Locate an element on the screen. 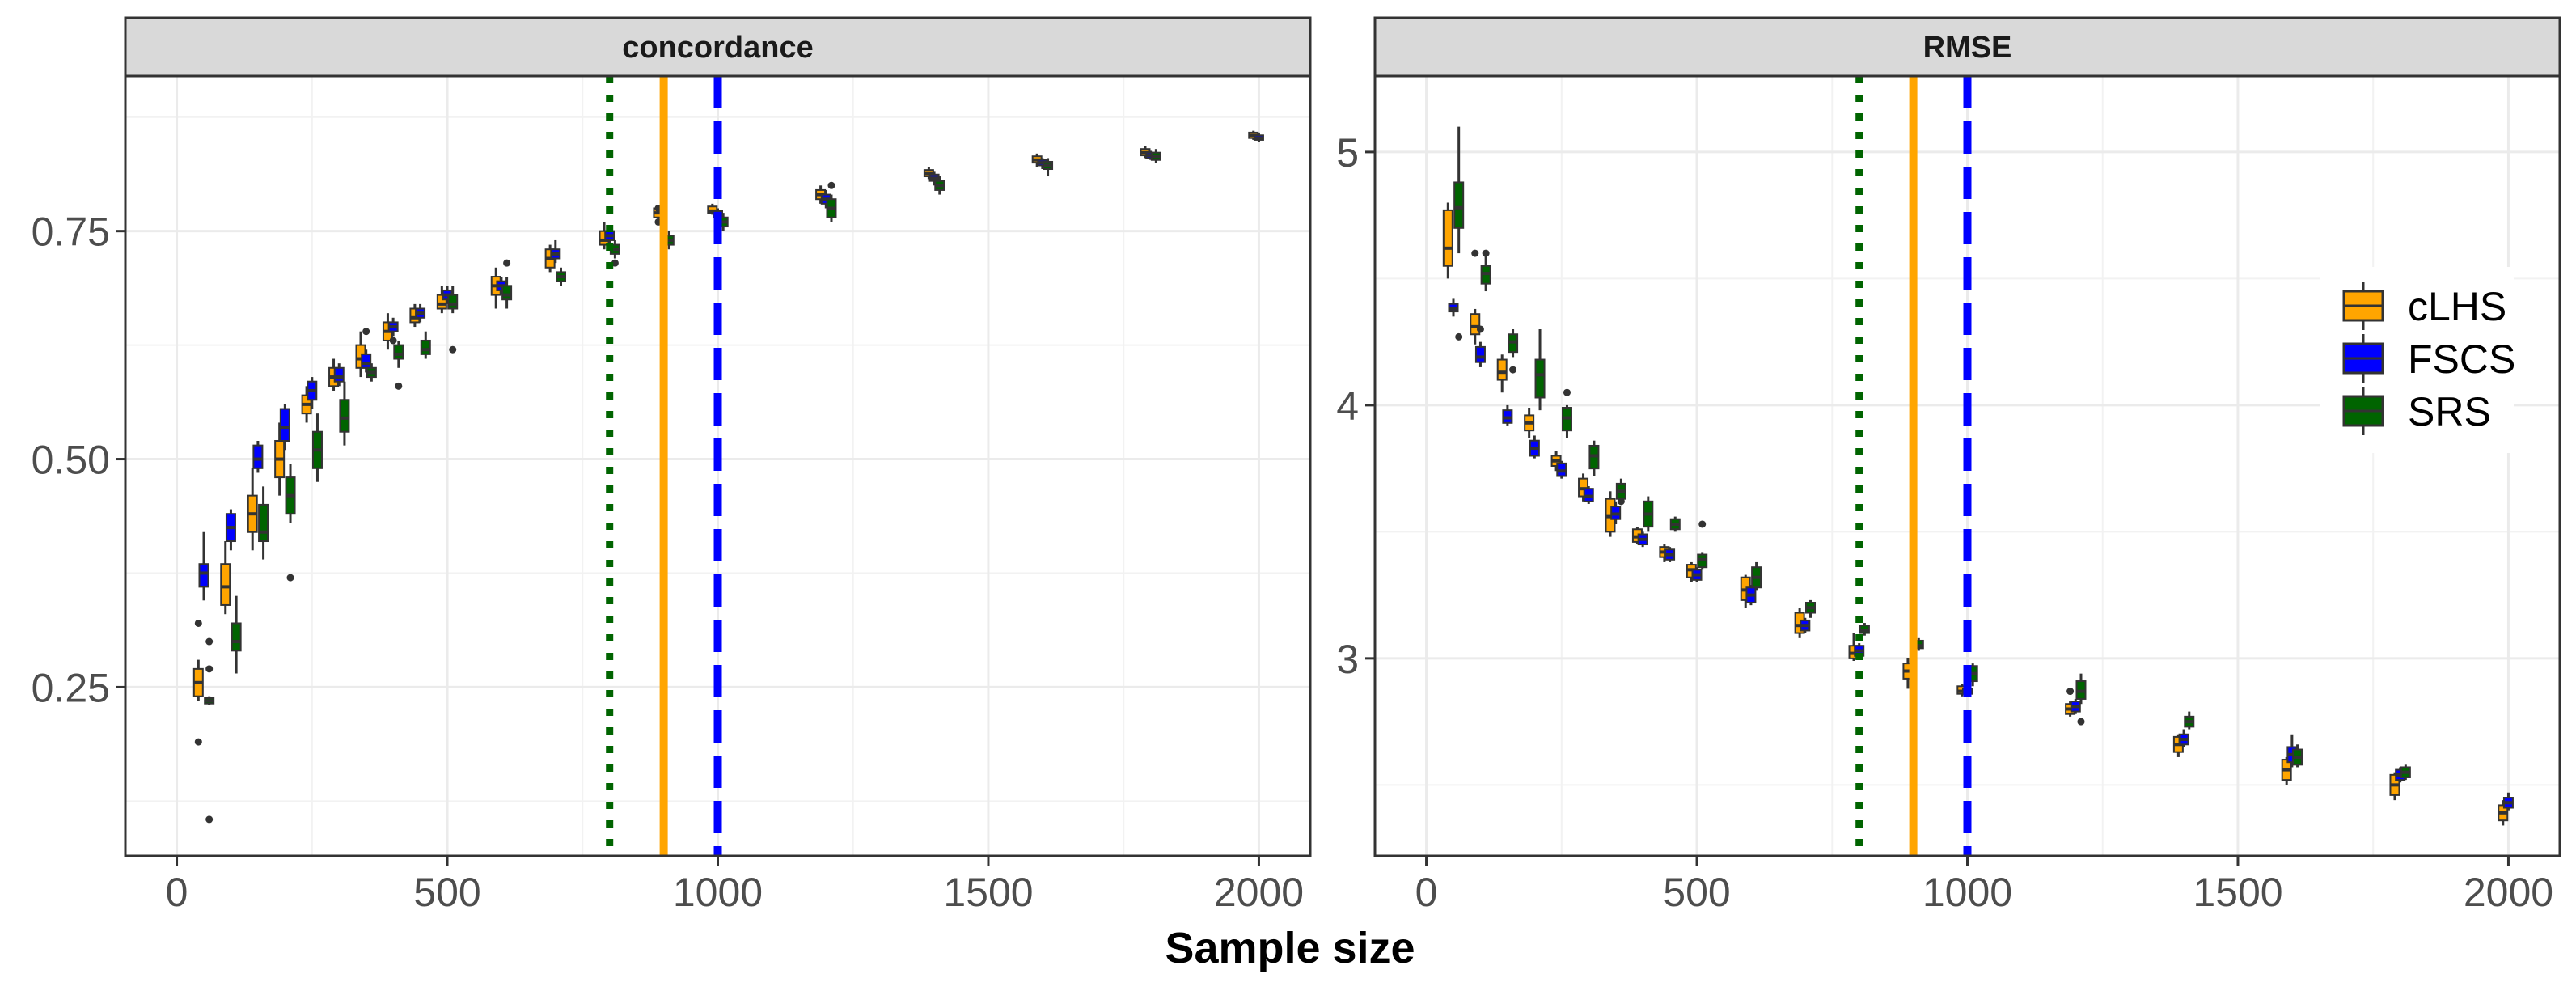  legend-item-fscs: FSCS is located at coordinates (2429, 358).